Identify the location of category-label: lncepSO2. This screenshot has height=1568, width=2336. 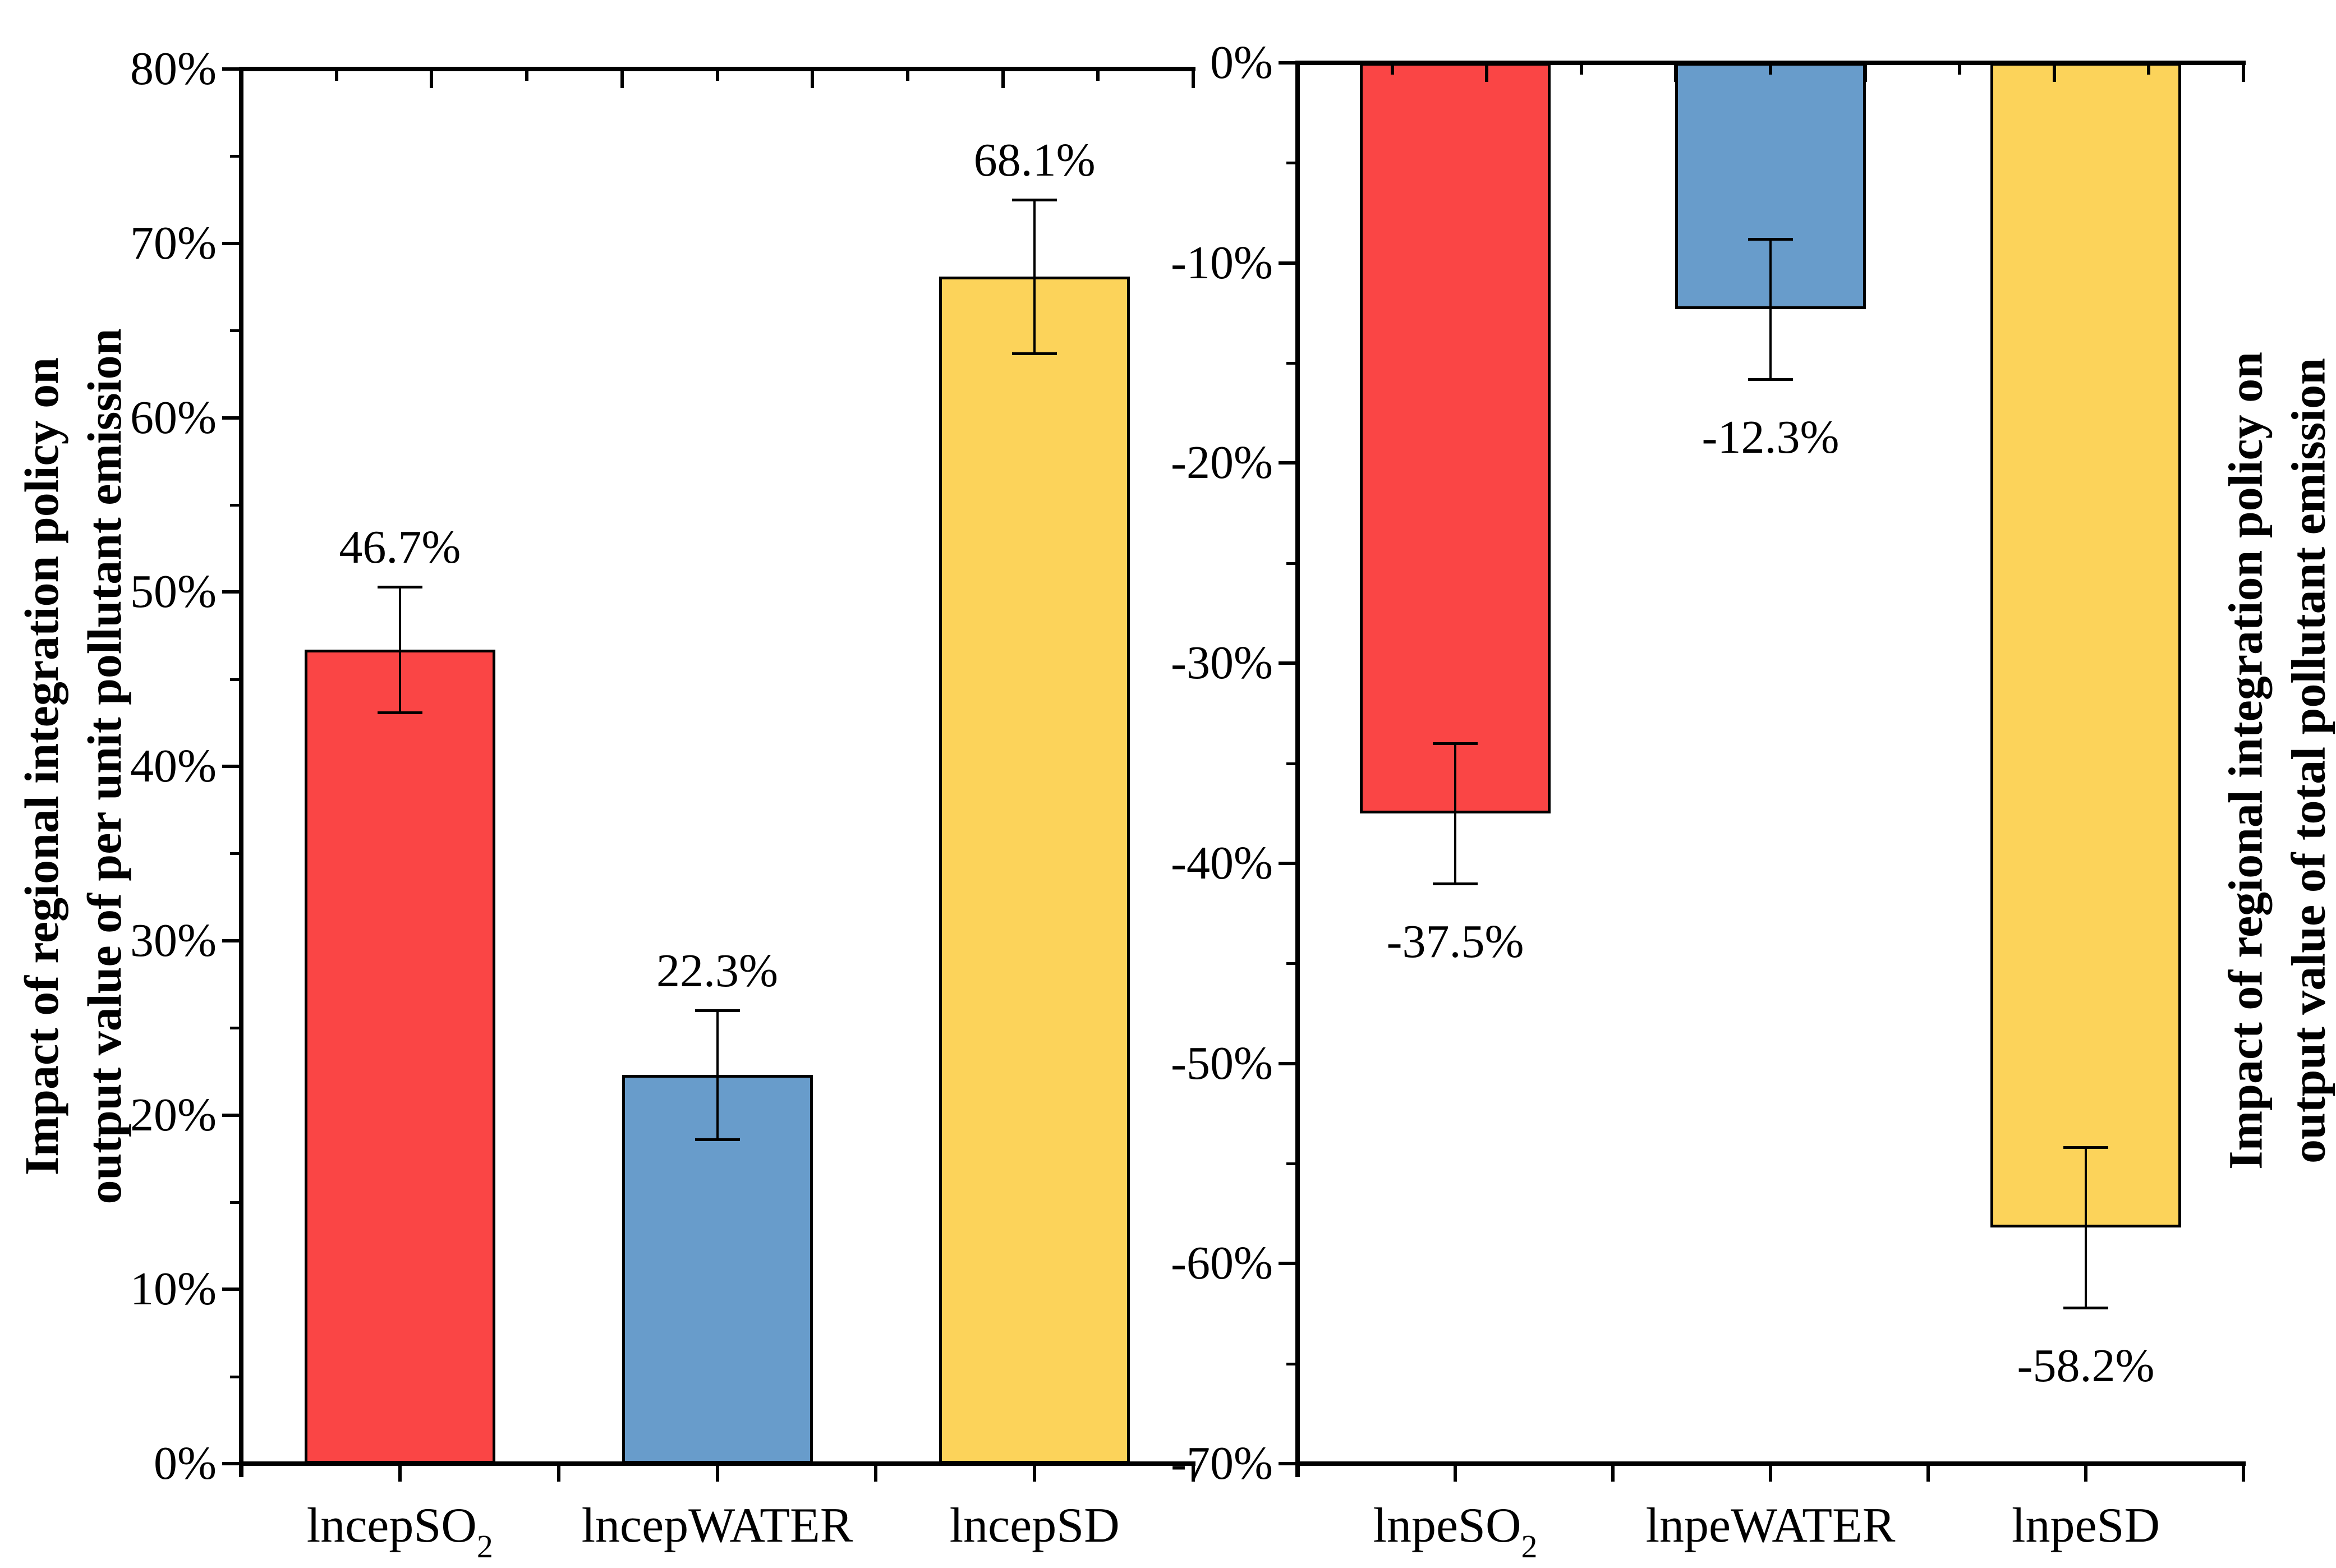
(400, 1531).